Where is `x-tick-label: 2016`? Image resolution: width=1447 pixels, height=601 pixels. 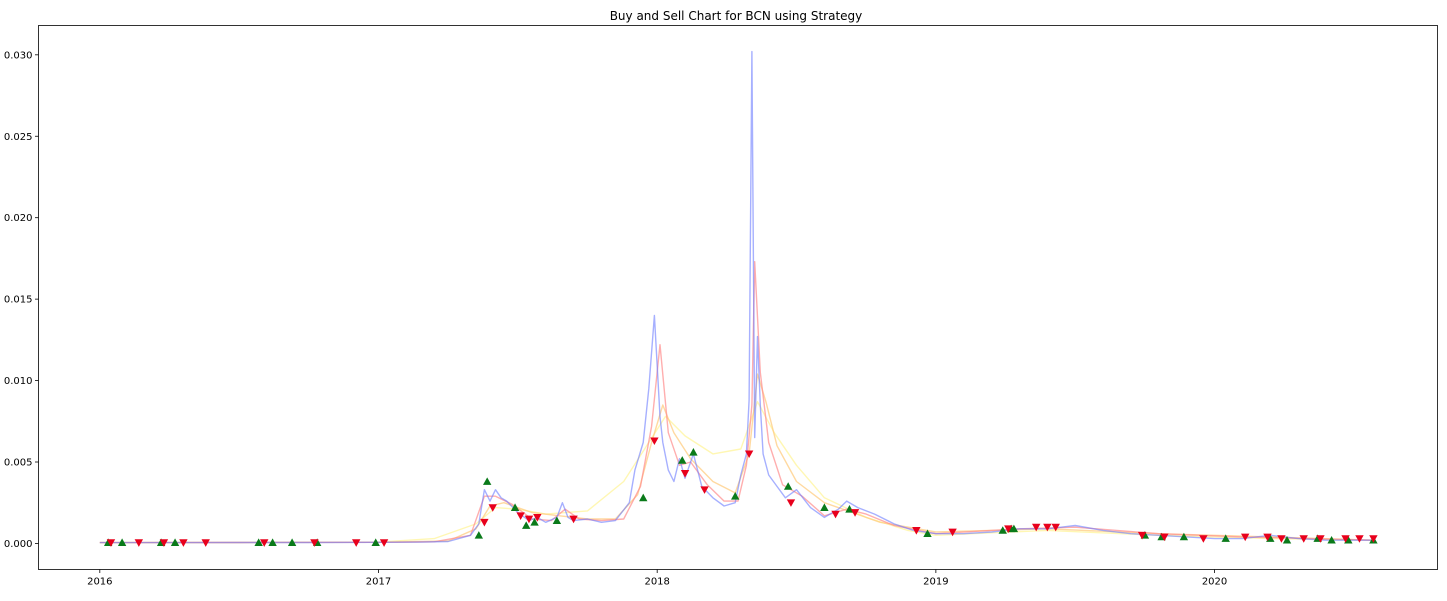
x-tick-label: 2016 is located at coordinates (99, 582).